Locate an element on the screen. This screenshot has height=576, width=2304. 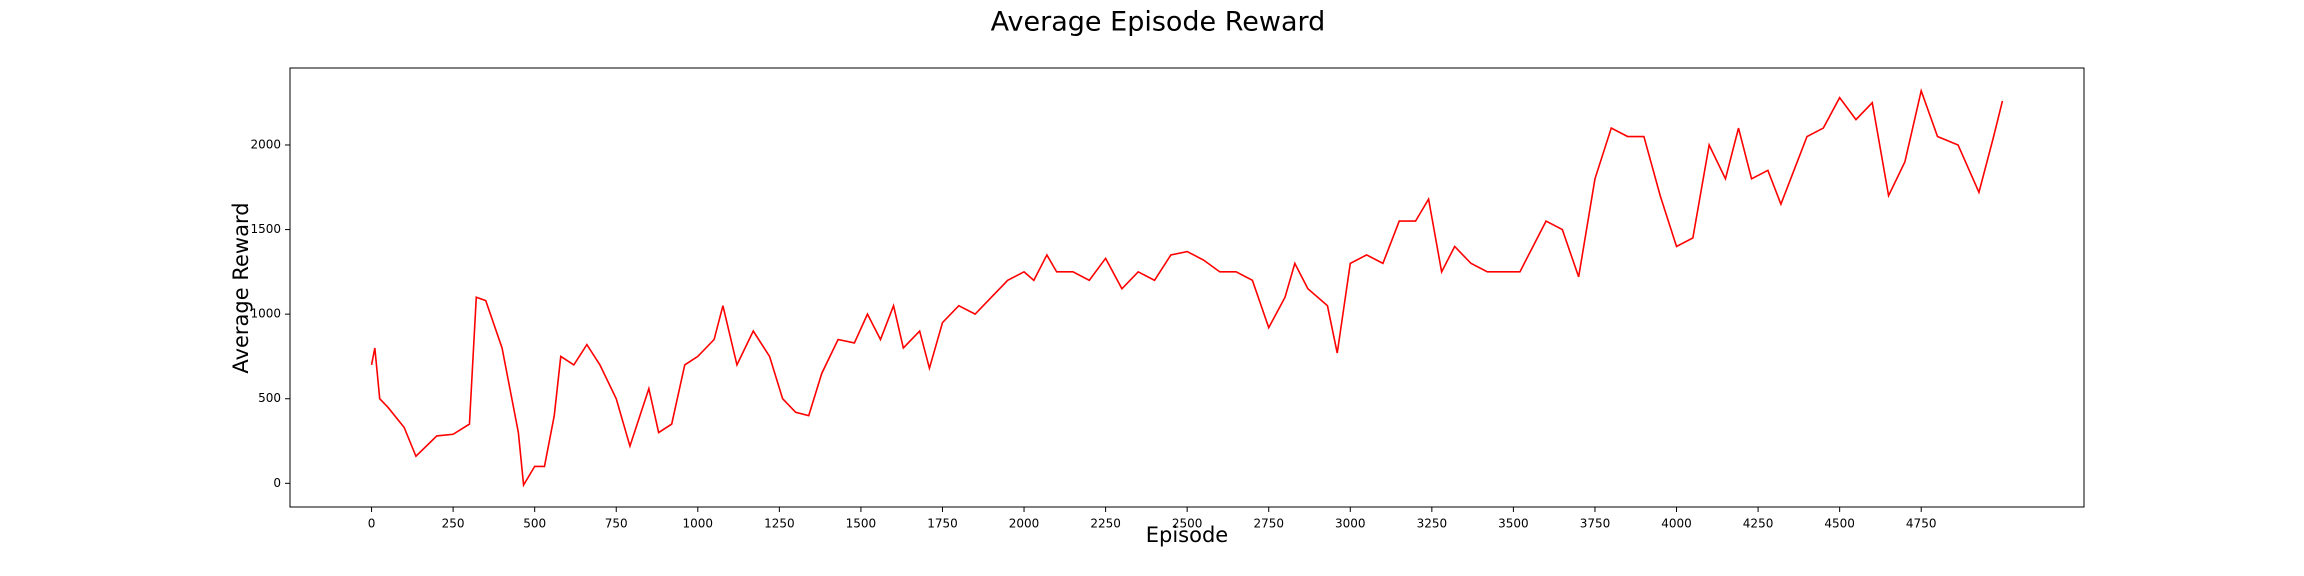
x-tick-label: 2500 is located at coordinates (1187, 524).